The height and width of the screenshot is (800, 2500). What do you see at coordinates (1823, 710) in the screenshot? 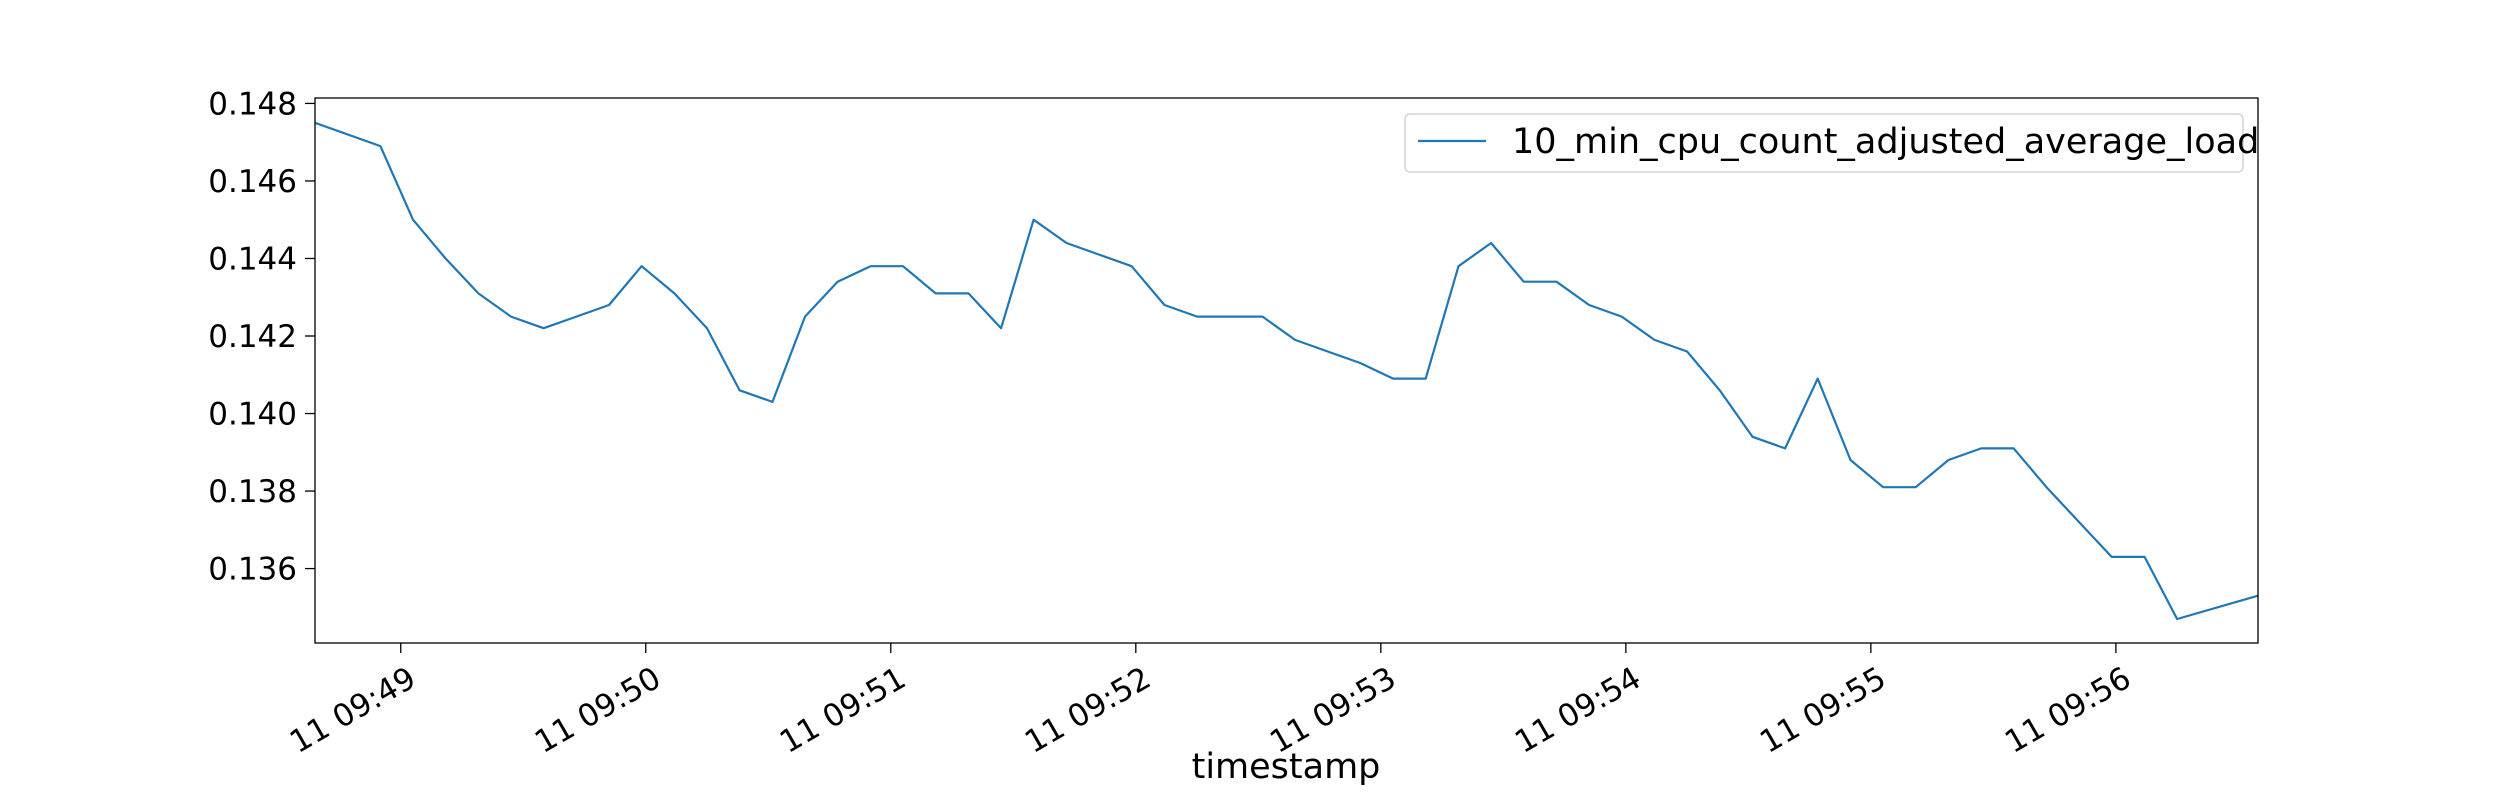
I see `x-tick-label: 11 09:55` at bounding box center [1823, 710].